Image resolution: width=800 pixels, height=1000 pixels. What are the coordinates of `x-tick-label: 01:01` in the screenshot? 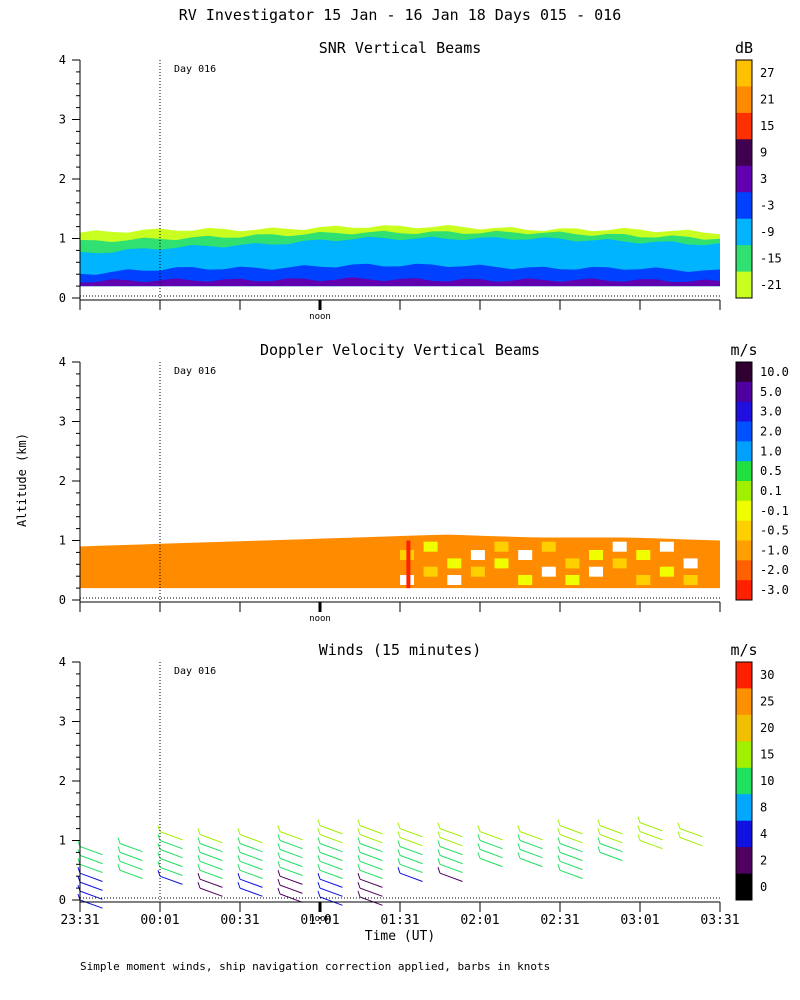 It's located at (319, 920).